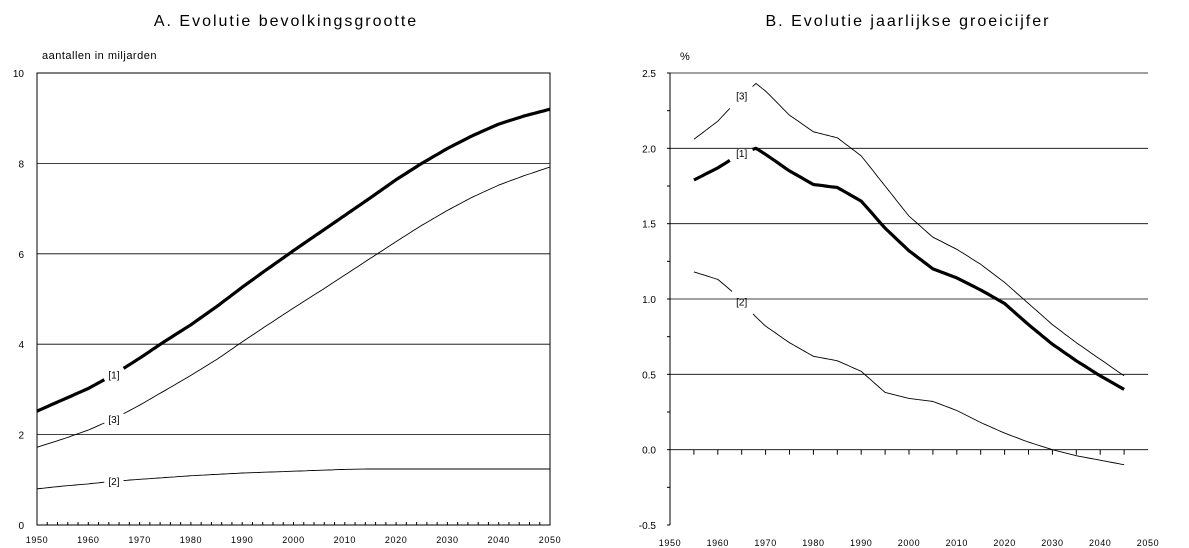 This screenshot has height=548, width=1189. Describe the element at coordinates (21, 255) in the screenshot. I see `y-tick-label: 6` at that location.